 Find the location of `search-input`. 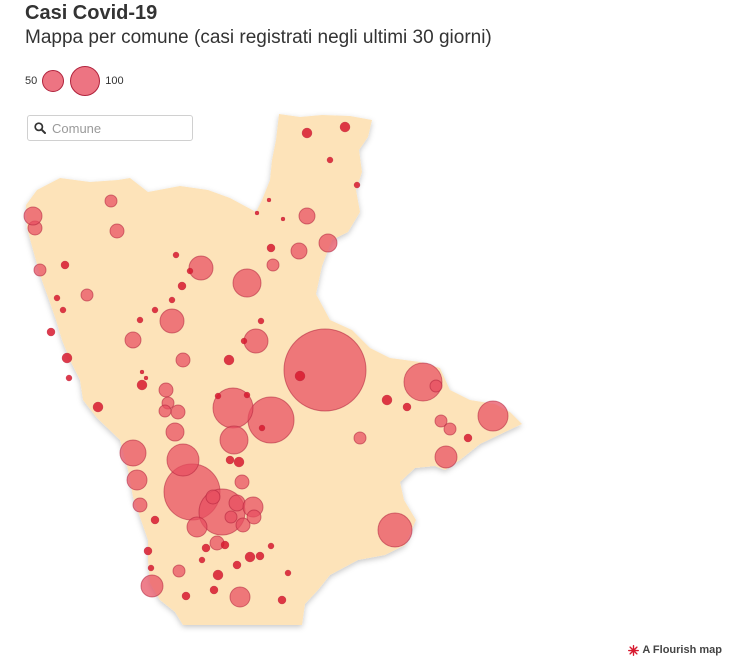

search-input is located at coordinates (117, 128).